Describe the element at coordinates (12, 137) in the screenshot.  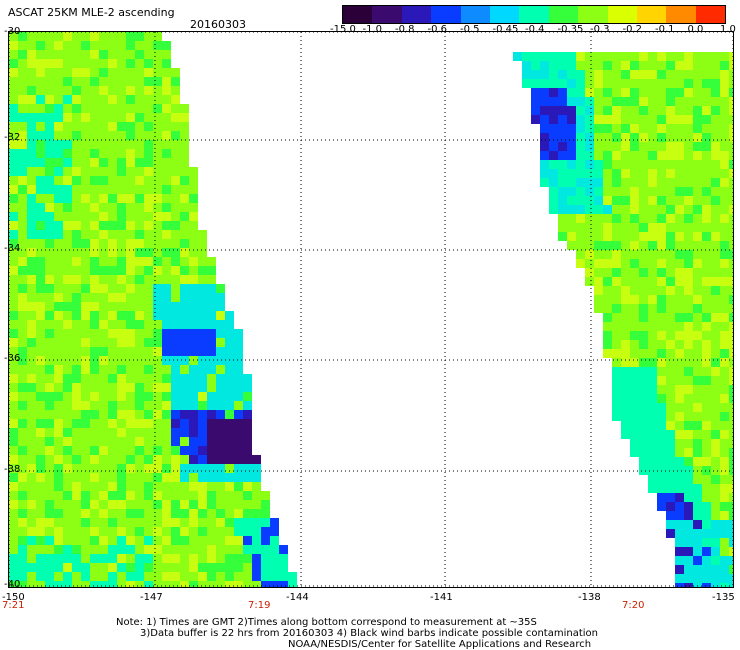
I see `lat-label-32: -32` at that location.